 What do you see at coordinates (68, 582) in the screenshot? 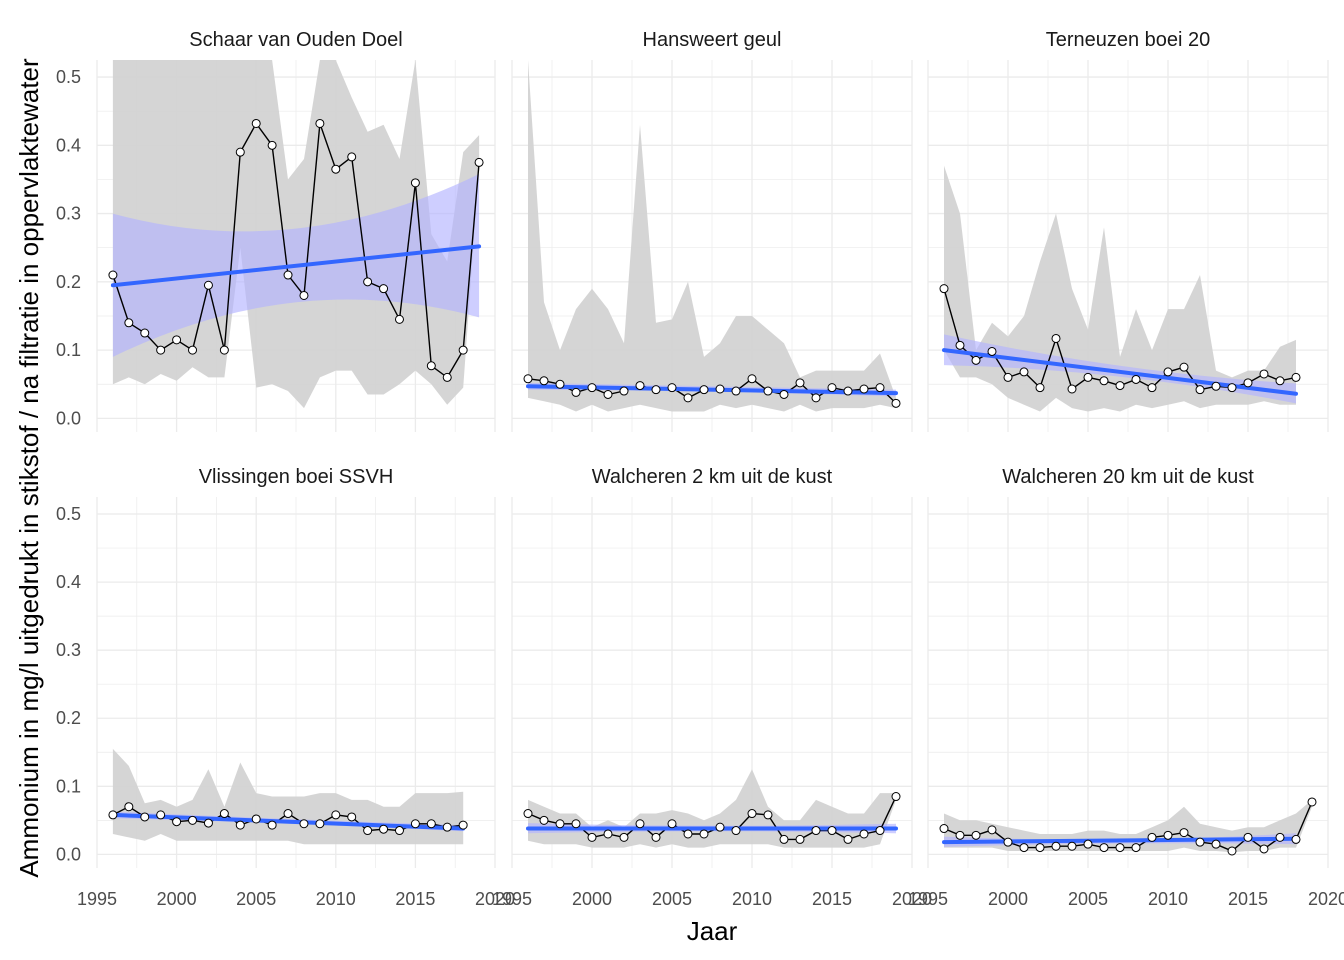
I see `y-tick-label: 0.4` at bounding box center [68, 582].